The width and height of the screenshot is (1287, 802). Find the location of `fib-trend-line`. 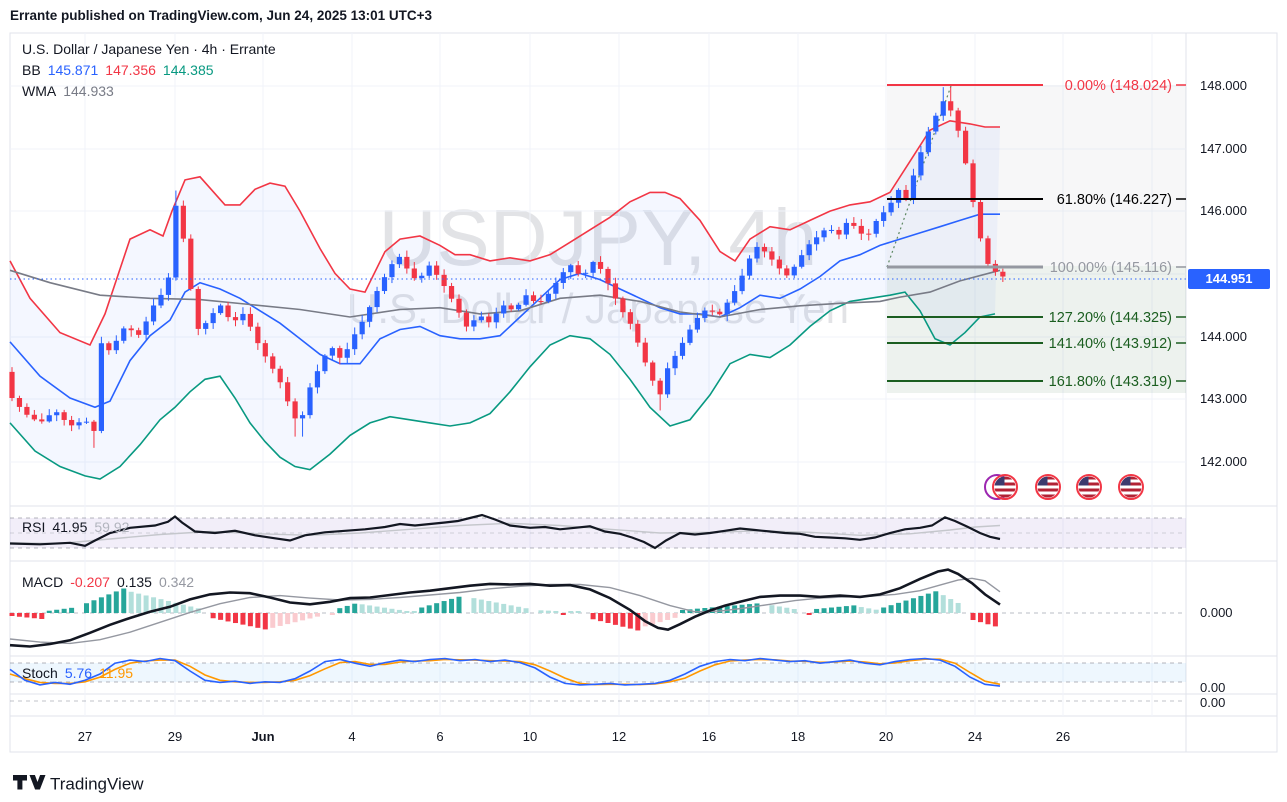

fib-trend-line is located at coordinates (919, 176).